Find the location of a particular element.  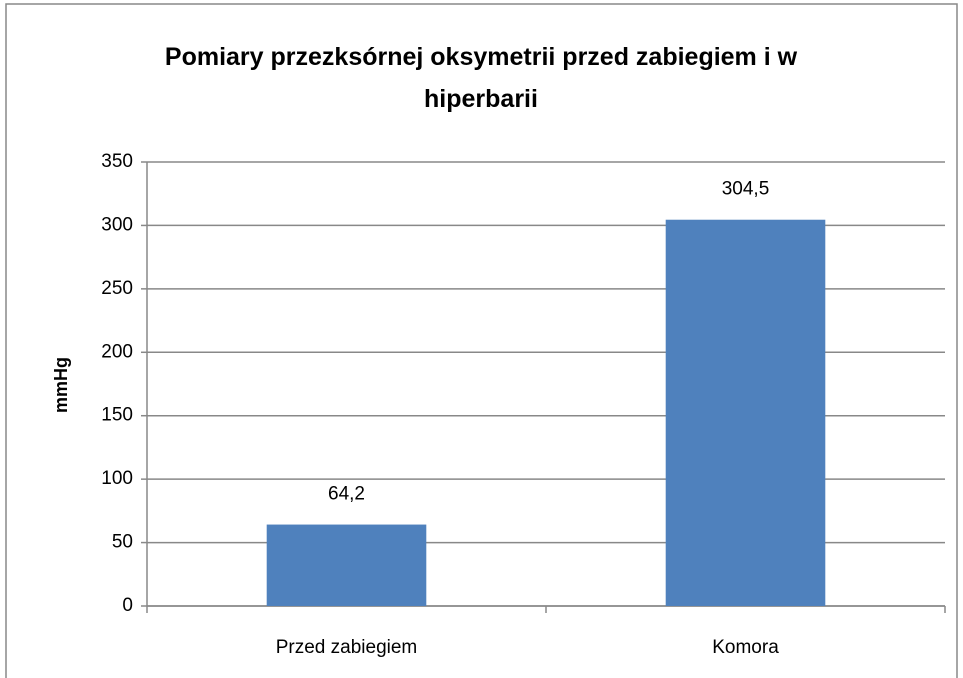

y-tick-label: 0 is located at coordinates (127, 605).